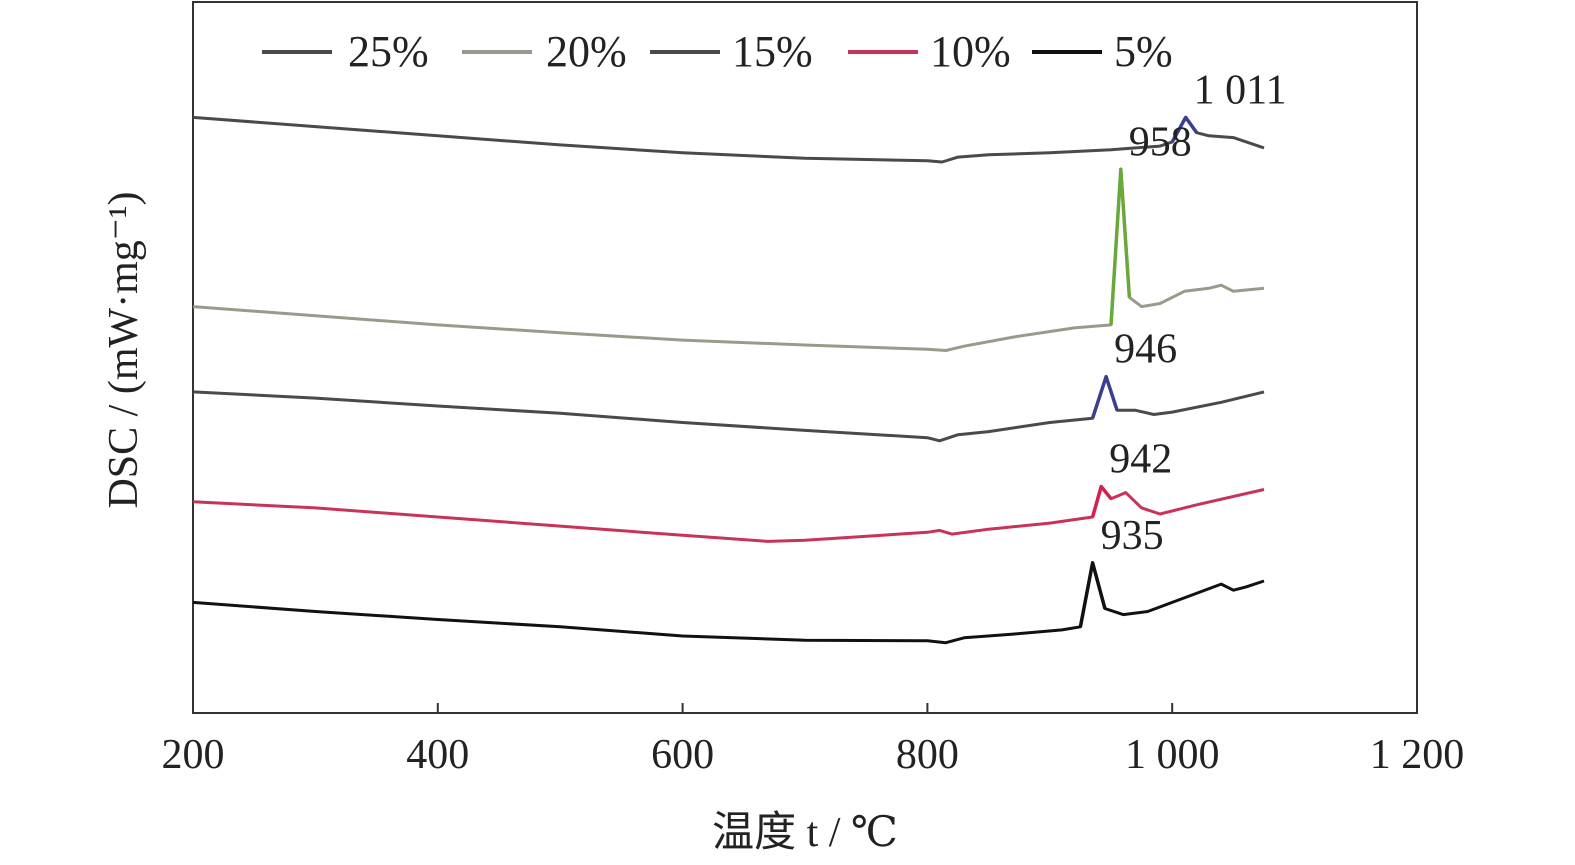  I want to click on peak-label: 946, so click(1145, 350).